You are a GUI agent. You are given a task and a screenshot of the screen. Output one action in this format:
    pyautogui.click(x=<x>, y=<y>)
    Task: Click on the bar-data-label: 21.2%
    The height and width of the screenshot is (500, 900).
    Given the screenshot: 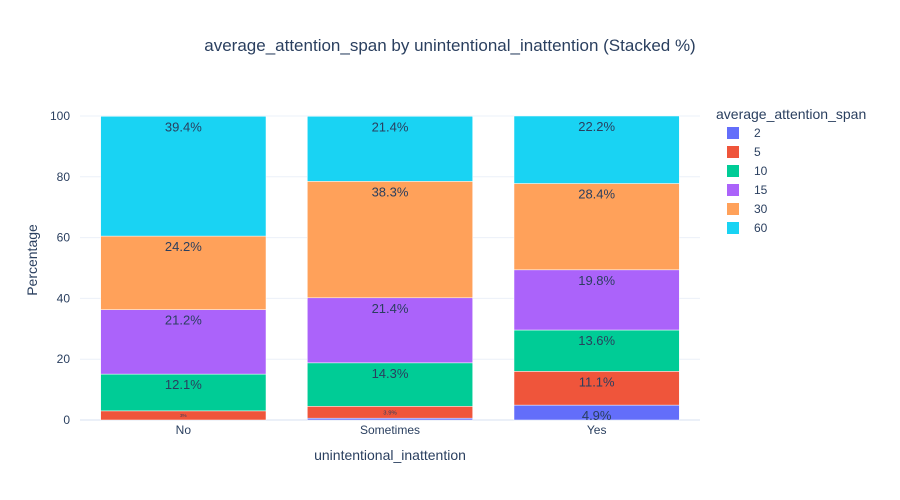 What is the action you would take?
    pyautogui.click(x=183, y=320)
    